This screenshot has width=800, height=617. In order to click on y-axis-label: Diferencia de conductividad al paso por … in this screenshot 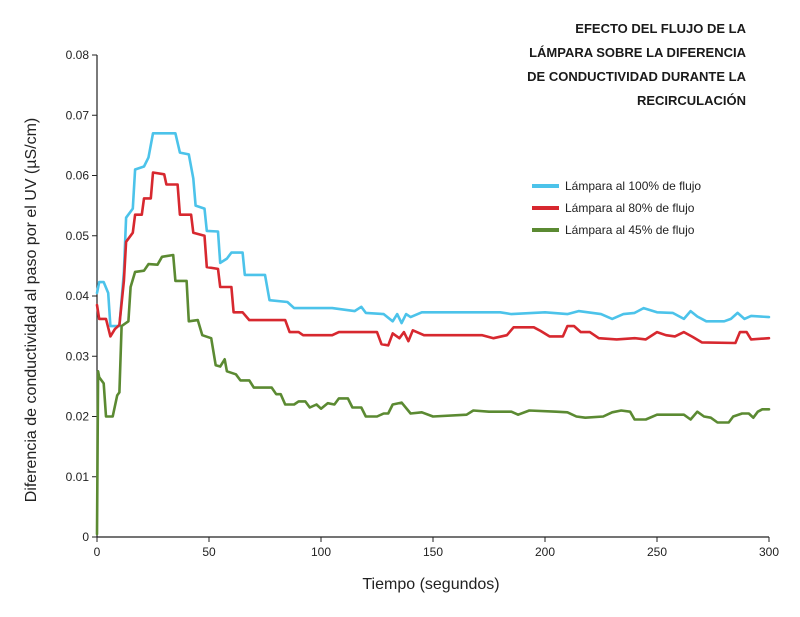, I will do `click(31, 310)`.